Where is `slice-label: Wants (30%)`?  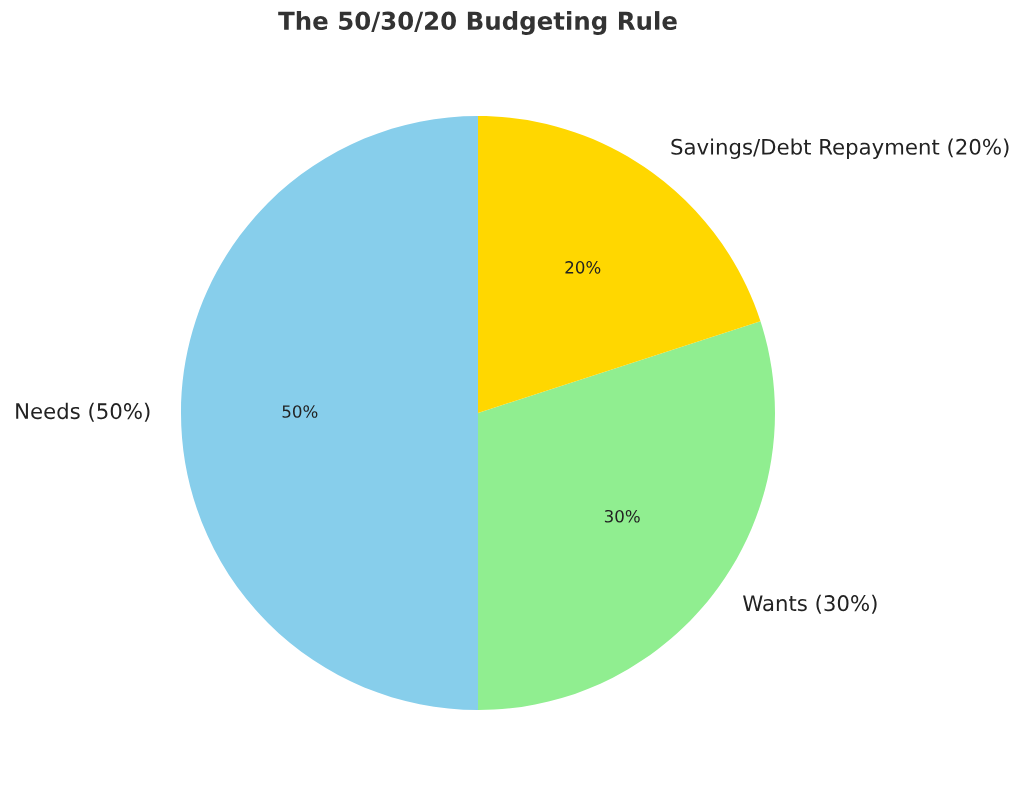 slice-label: Wants (30%) is located at coordinates (810, 604).